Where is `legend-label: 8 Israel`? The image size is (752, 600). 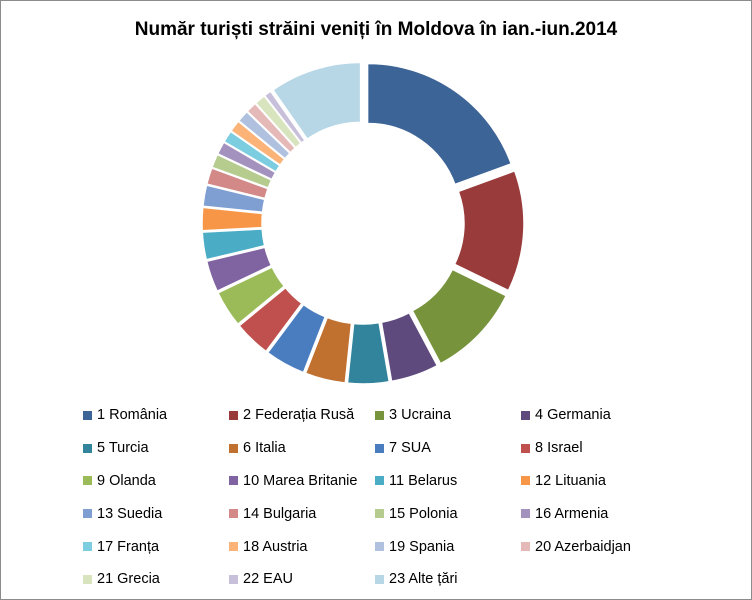
legend-label: 8 Israel is located at coordinates (559, 448).